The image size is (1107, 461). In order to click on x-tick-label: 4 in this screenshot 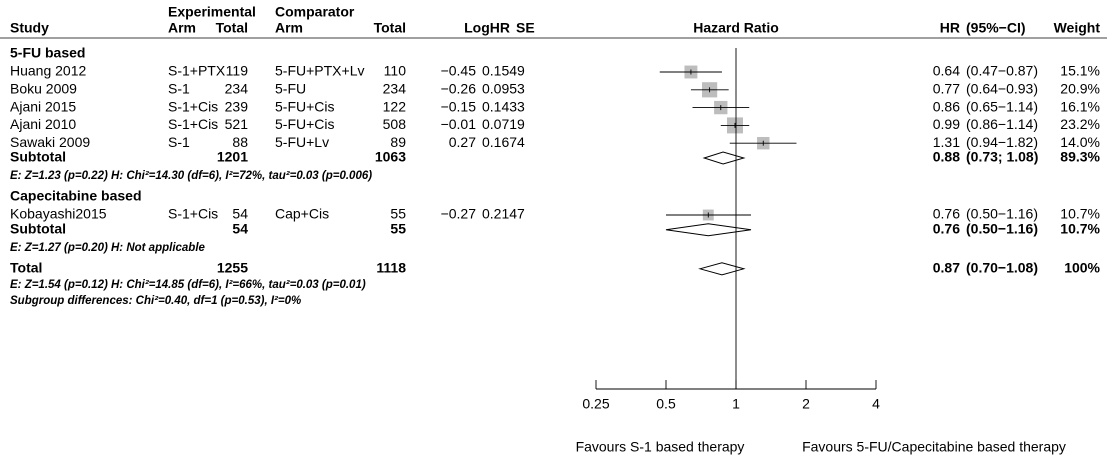, I will do `click(876, 404)`.